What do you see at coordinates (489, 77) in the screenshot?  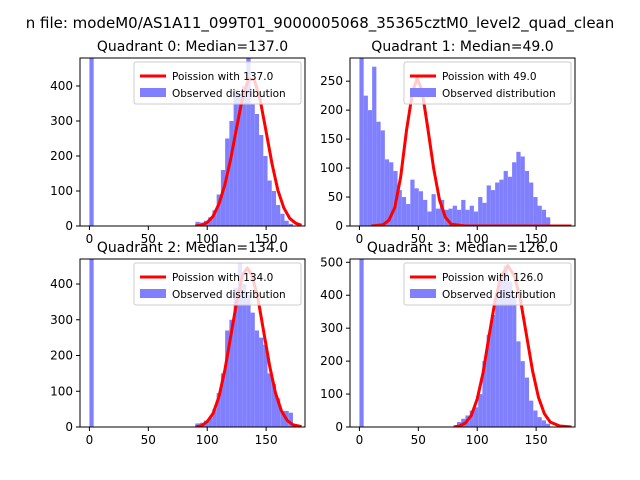 I see `legend-label: Poission with 49.0` at bounding box center [489, 77].